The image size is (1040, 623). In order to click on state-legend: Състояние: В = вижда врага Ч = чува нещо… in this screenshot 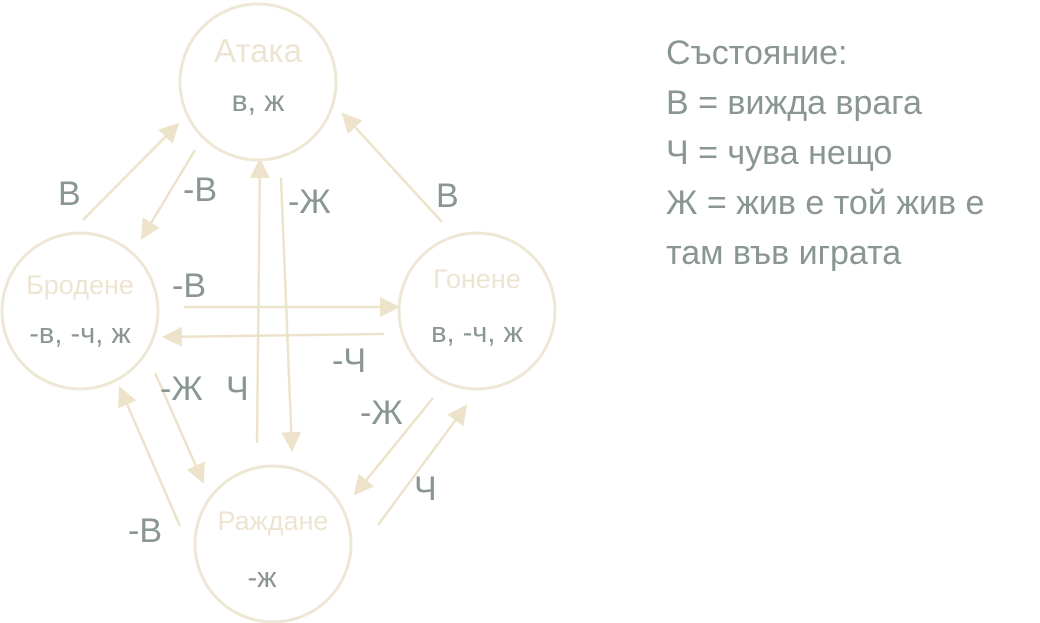, I will do `click(825, 153)`.